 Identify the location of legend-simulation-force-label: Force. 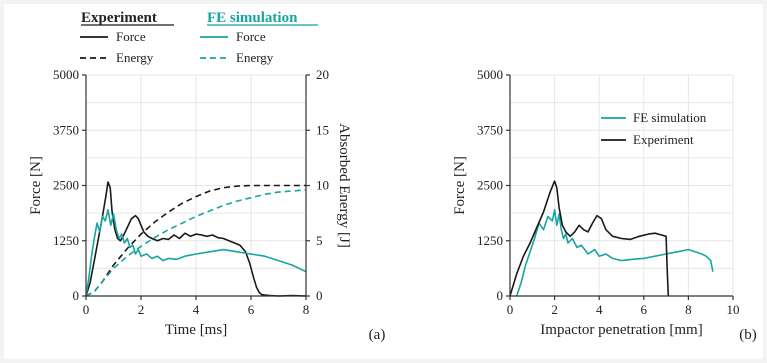
(251, 36).